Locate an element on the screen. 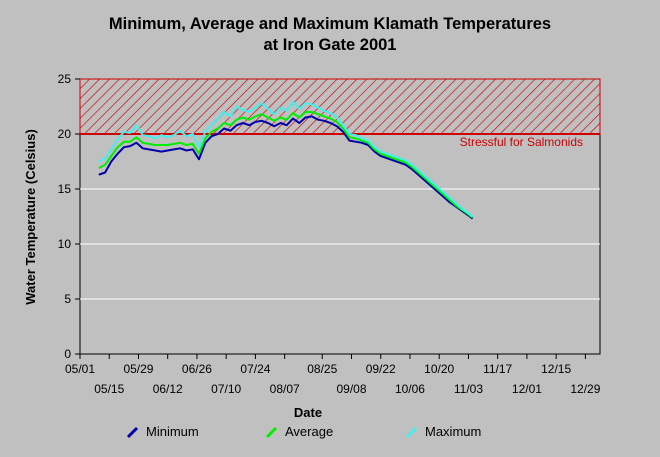 The height and width of the screenshot is (457, 660). x-tick-label: 11/03 is located at coordinates (468, 389).